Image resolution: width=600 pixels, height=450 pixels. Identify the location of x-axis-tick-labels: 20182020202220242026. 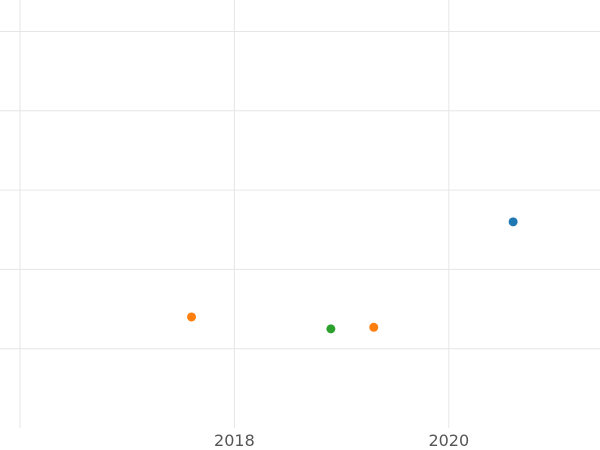
(341, 440).